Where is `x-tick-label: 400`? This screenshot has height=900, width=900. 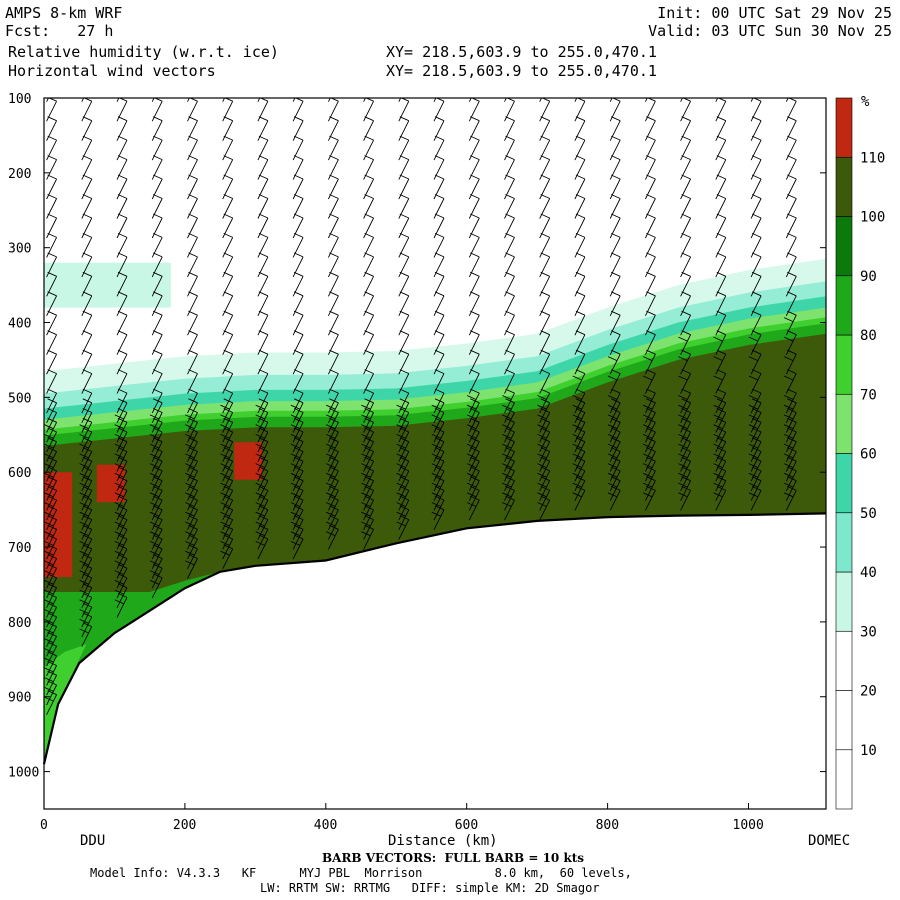
x-tick-label: 400 is located at coordinates (325, 825).